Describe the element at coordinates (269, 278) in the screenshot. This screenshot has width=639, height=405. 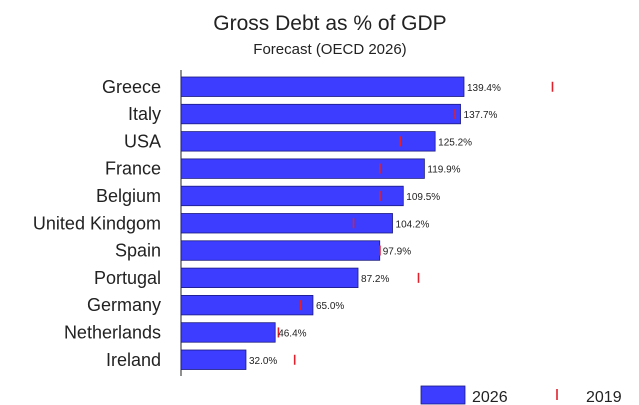
I see `bar-portugal` at that location.